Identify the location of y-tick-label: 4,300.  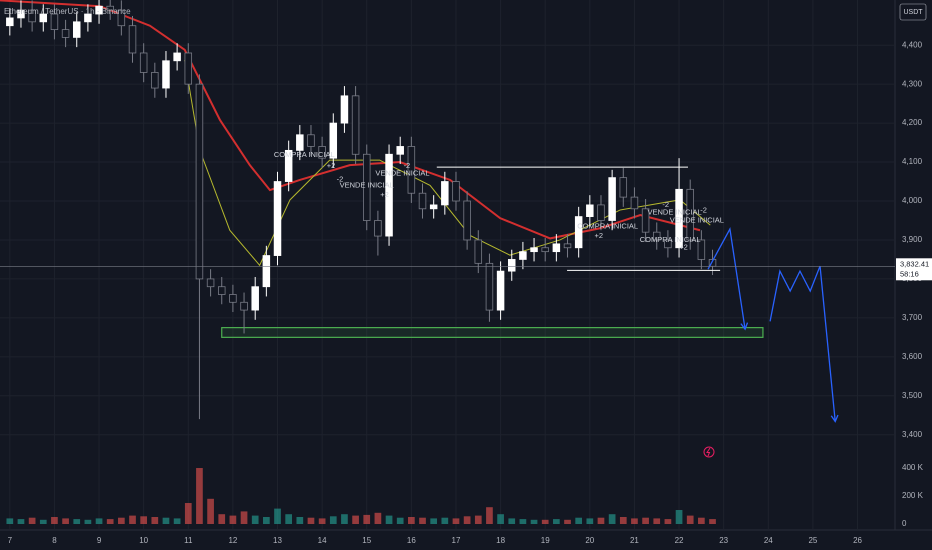
(912, 83).